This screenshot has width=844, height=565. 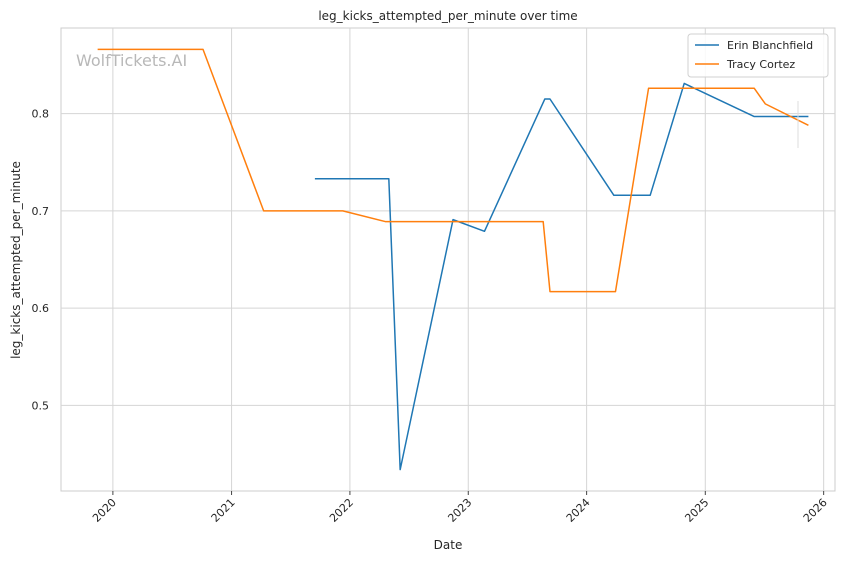 What do you see at coordinates (448, 545) in the screenshot?
I see `x-axis-label: Date` at bounding box center [448, 545].